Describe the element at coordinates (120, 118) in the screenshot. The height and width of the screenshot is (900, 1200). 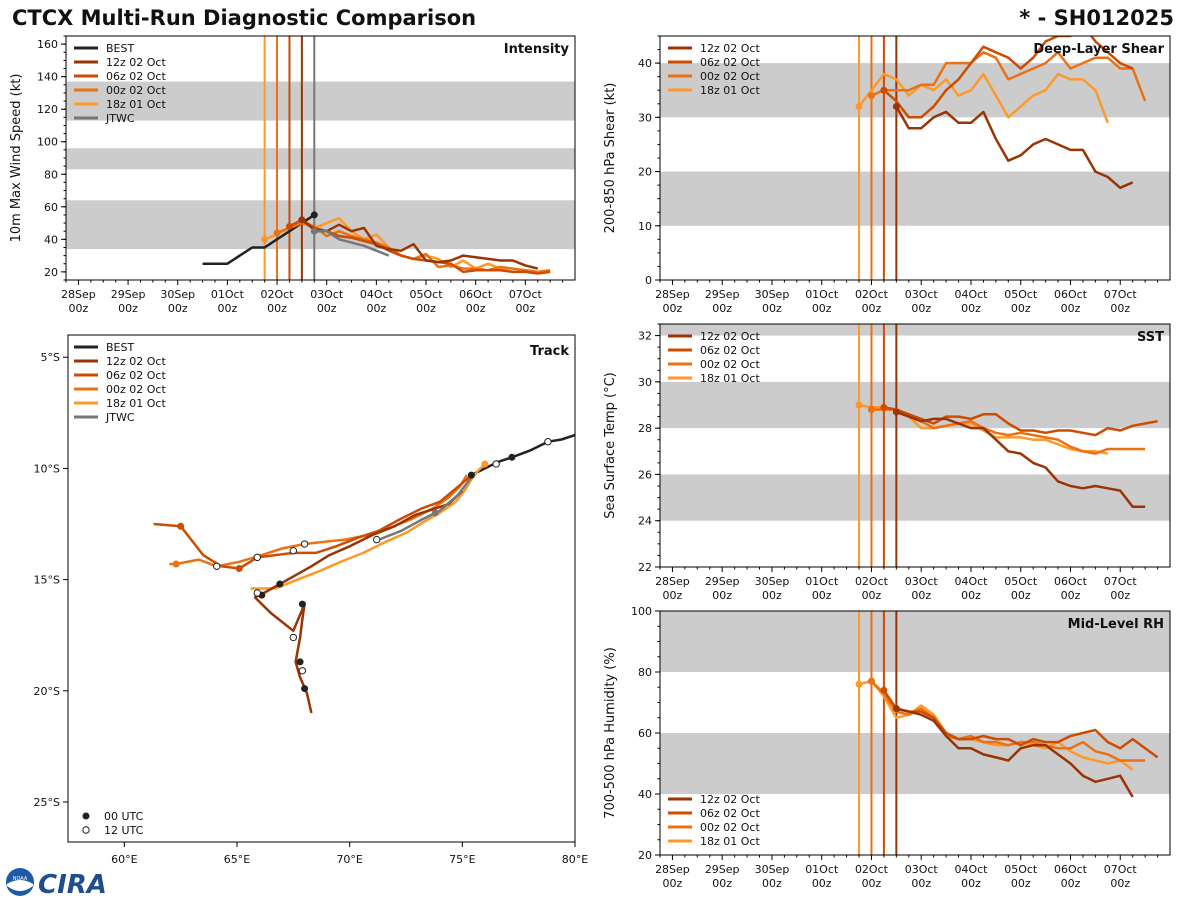
I see `legend-label: JTWC` at that location.